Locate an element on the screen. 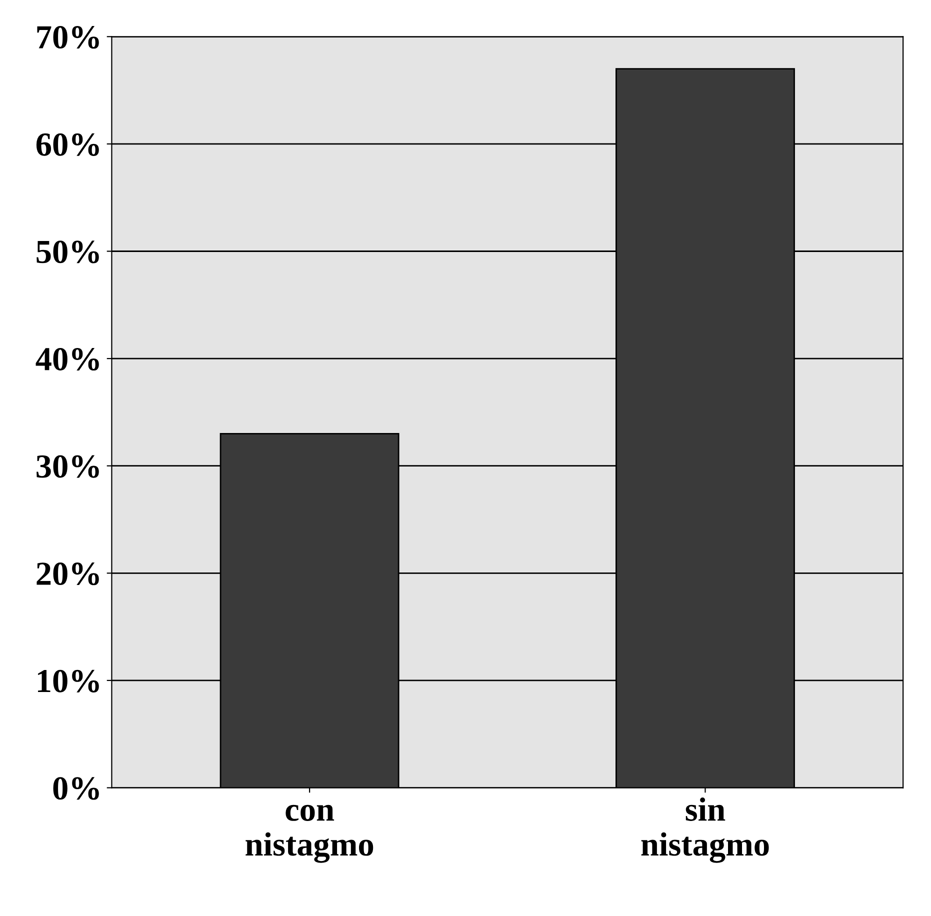 The width and height of the screenshot is (931, 916). x-tick-label: con nistagmo is located at coordinates (310, 833).